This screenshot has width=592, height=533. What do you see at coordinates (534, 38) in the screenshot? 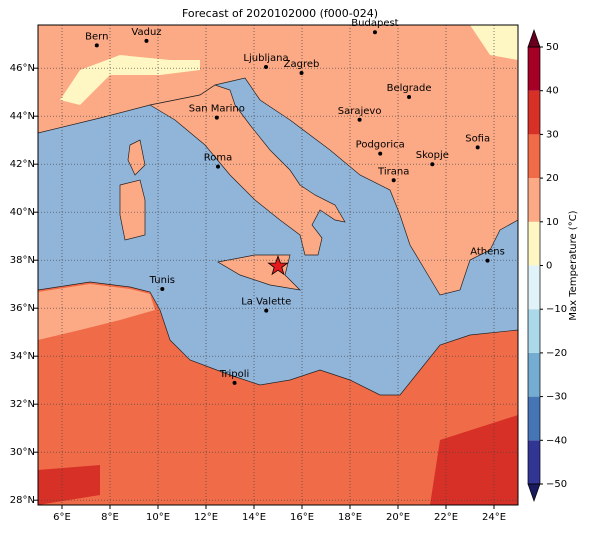
I see `colorbar-over` at bounding box center [534, 38].